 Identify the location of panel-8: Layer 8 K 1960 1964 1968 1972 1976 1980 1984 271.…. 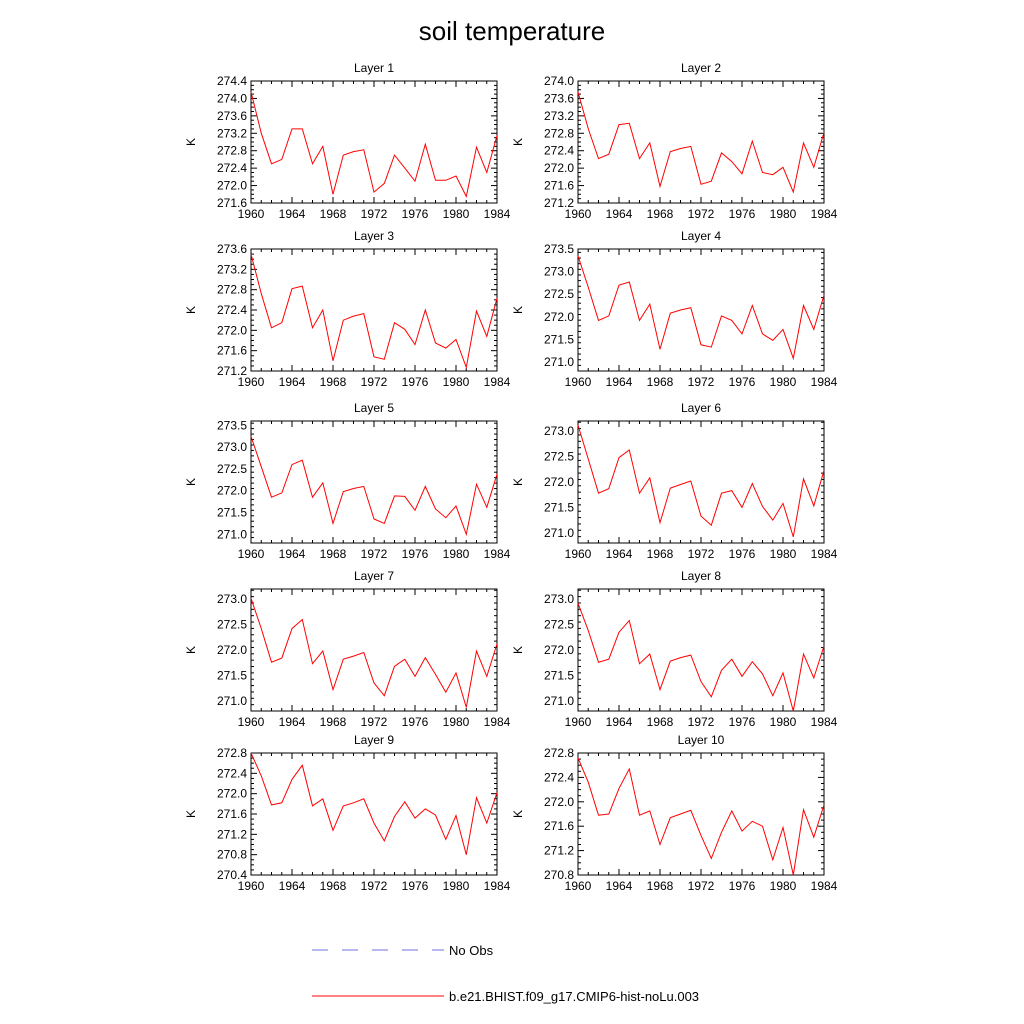
(674, 649).